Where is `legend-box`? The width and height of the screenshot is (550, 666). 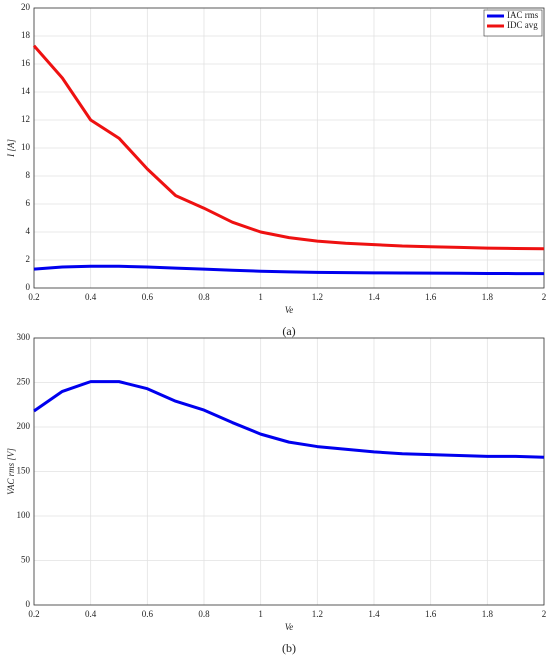 legend-box is located at coordinates (513, 23).